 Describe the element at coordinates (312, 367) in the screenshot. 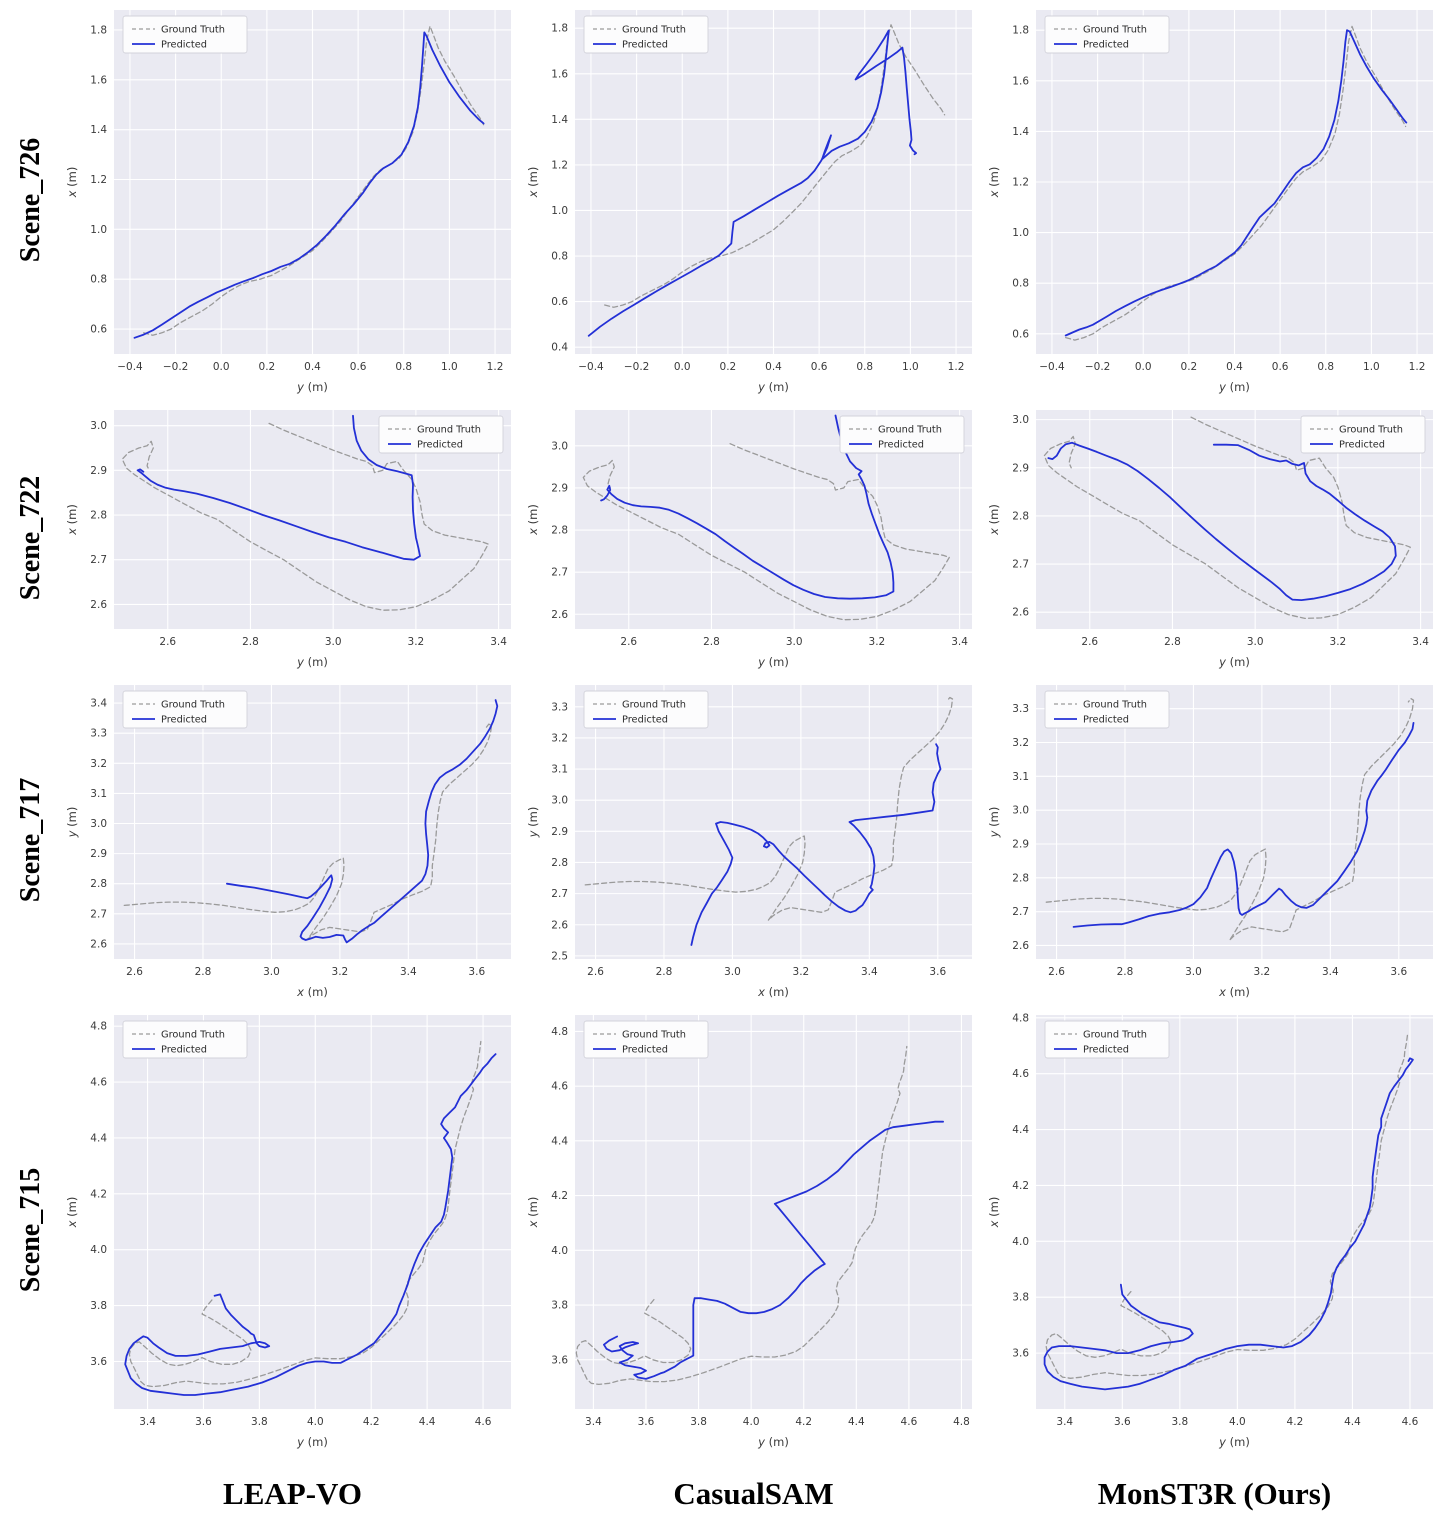

I see `svg-text: 0.4` at that location.